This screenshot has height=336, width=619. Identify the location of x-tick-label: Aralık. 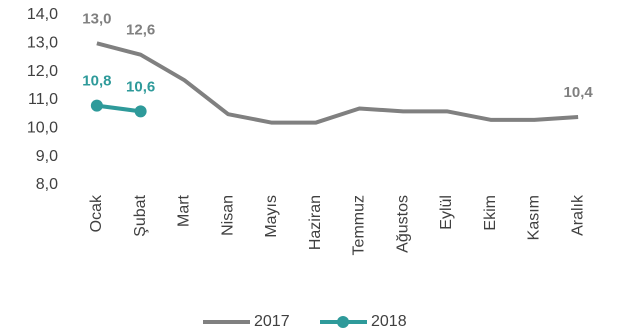
(577, 215).